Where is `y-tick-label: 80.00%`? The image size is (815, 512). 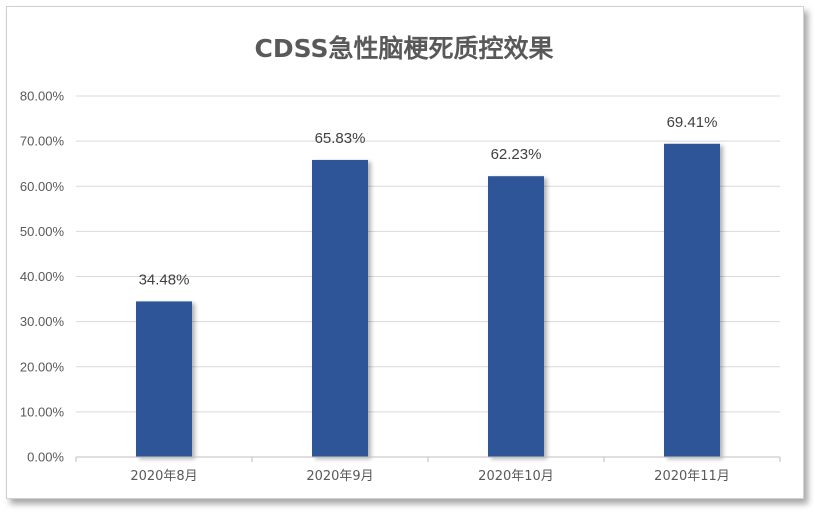 y-tick-label: 80.00% is located at coordinates (42, 96).